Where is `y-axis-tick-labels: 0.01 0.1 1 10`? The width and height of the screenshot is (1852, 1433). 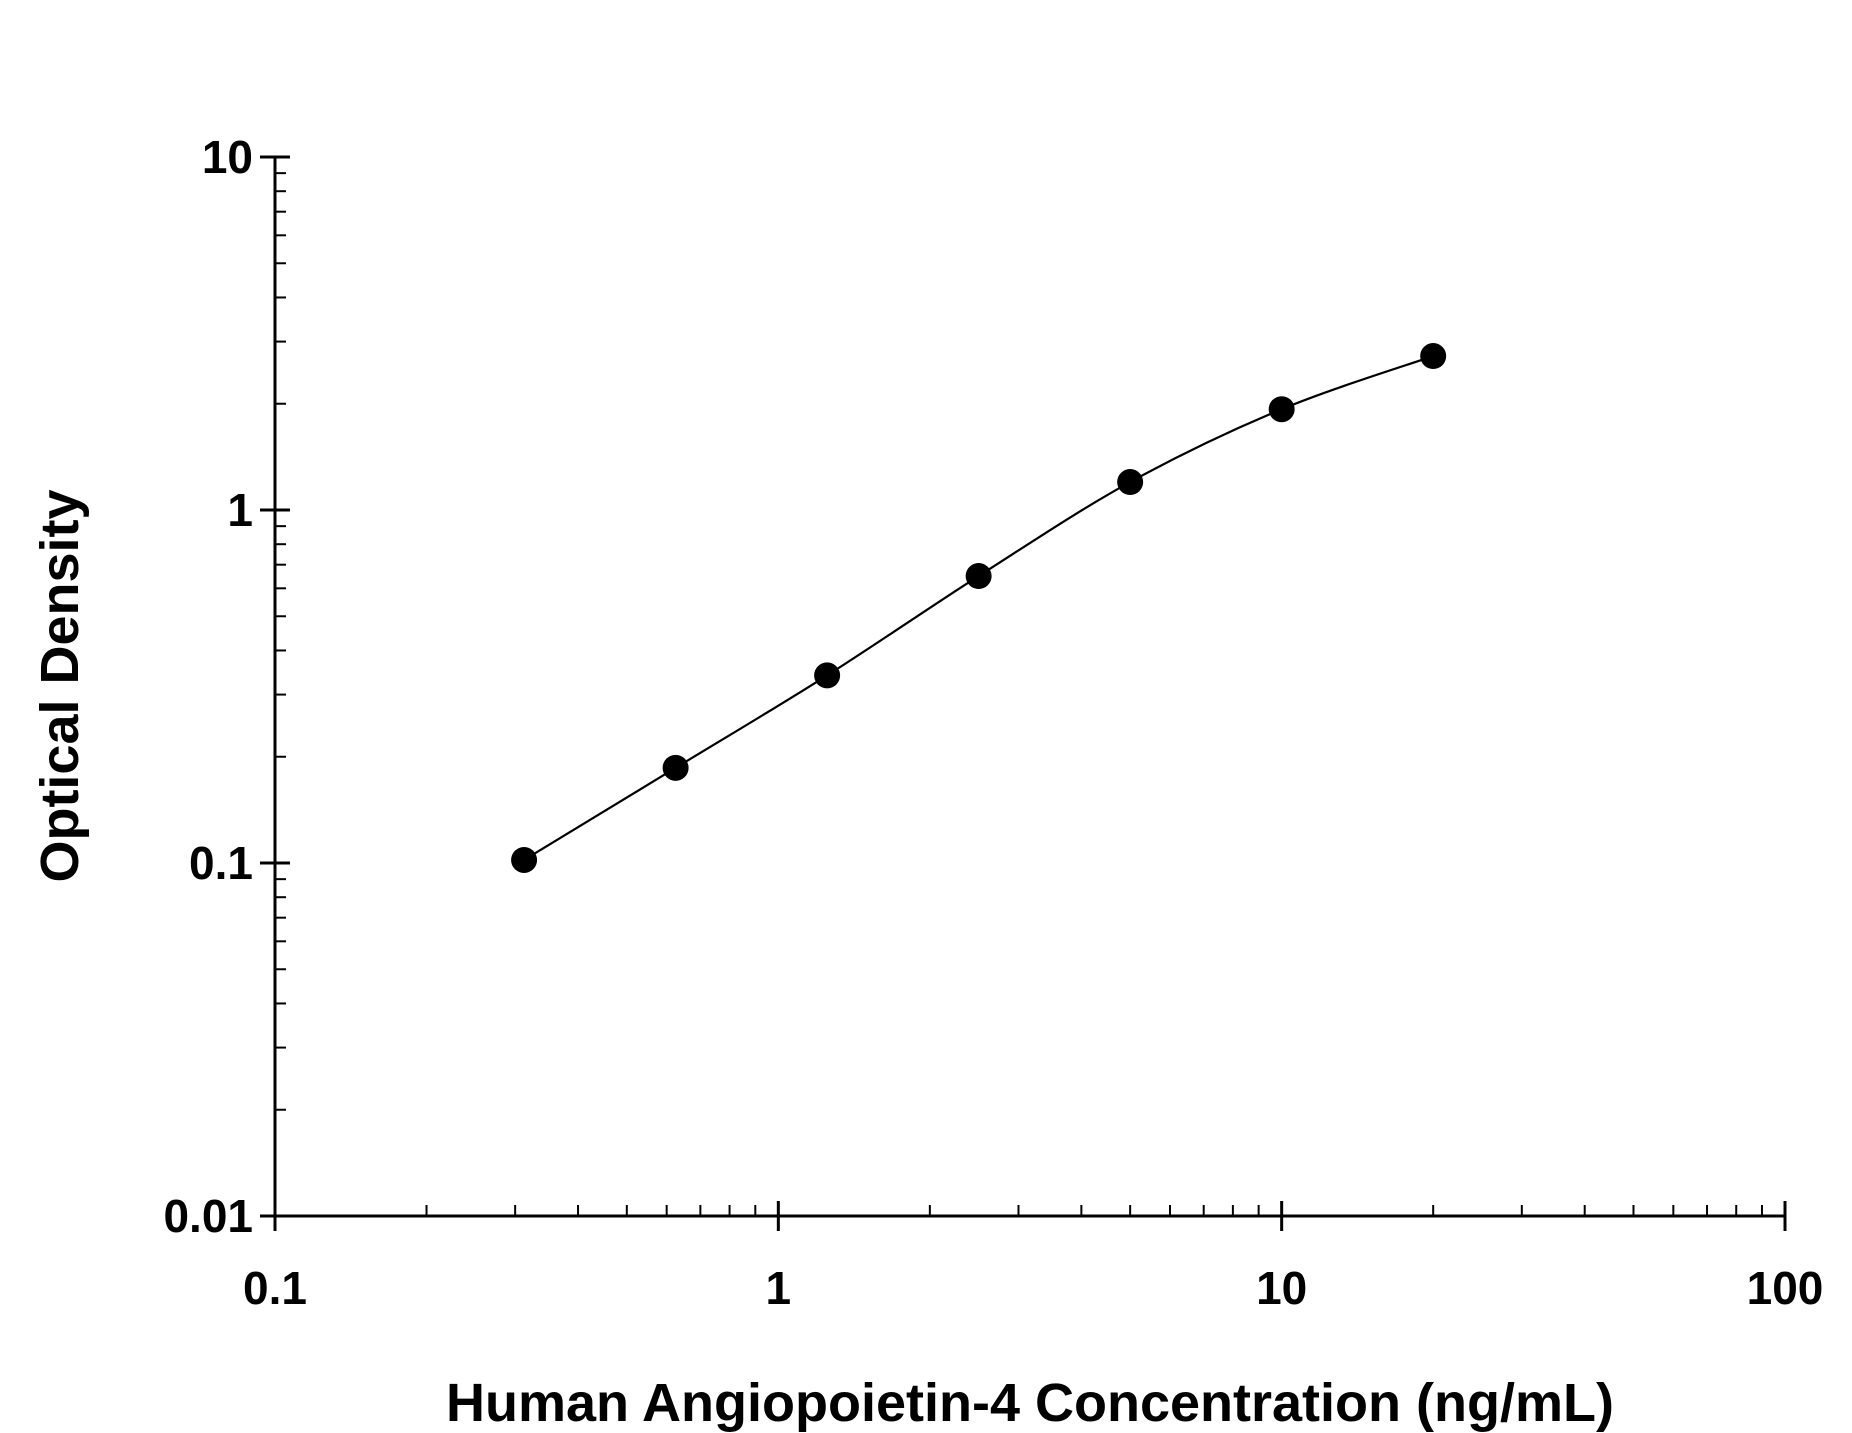 y-axis-tick-labels: 0.01 0.1 1 10 is located at coordinates (208, 686).